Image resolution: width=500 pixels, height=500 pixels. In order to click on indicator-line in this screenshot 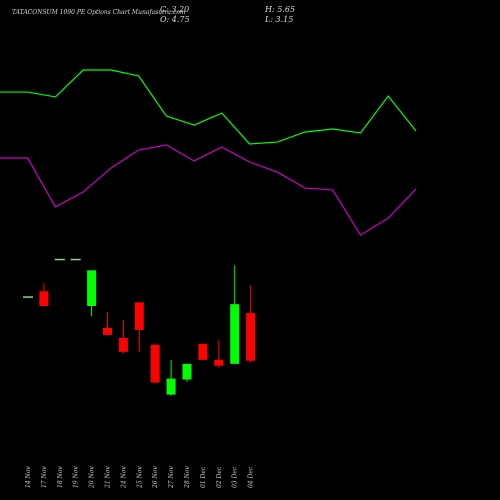, I will do `click(208, 107)`.